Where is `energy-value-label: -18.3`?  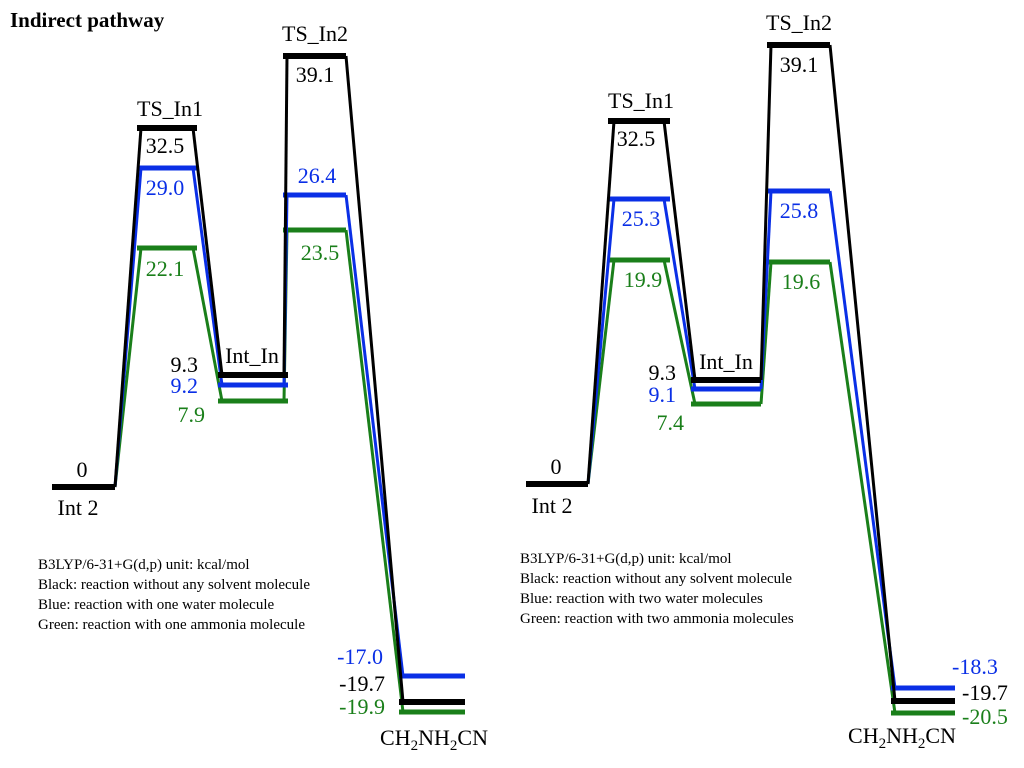 energy-value-label: -18.3 is located at coordinates (975, 666).